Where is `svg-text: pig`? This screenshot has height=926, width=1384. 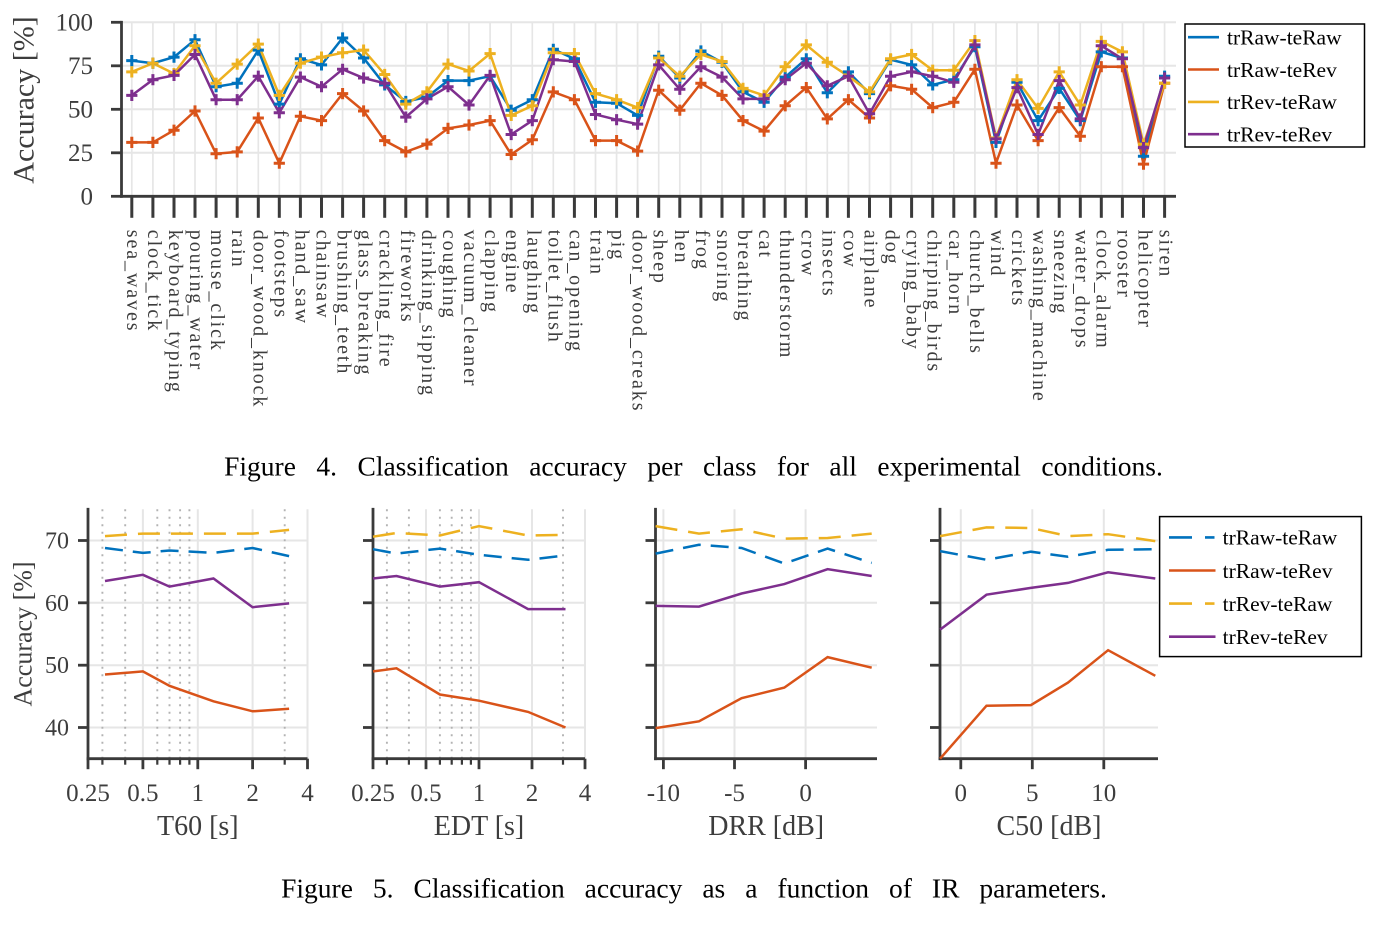
svg-text: pig is located at coordinates (618, 245).